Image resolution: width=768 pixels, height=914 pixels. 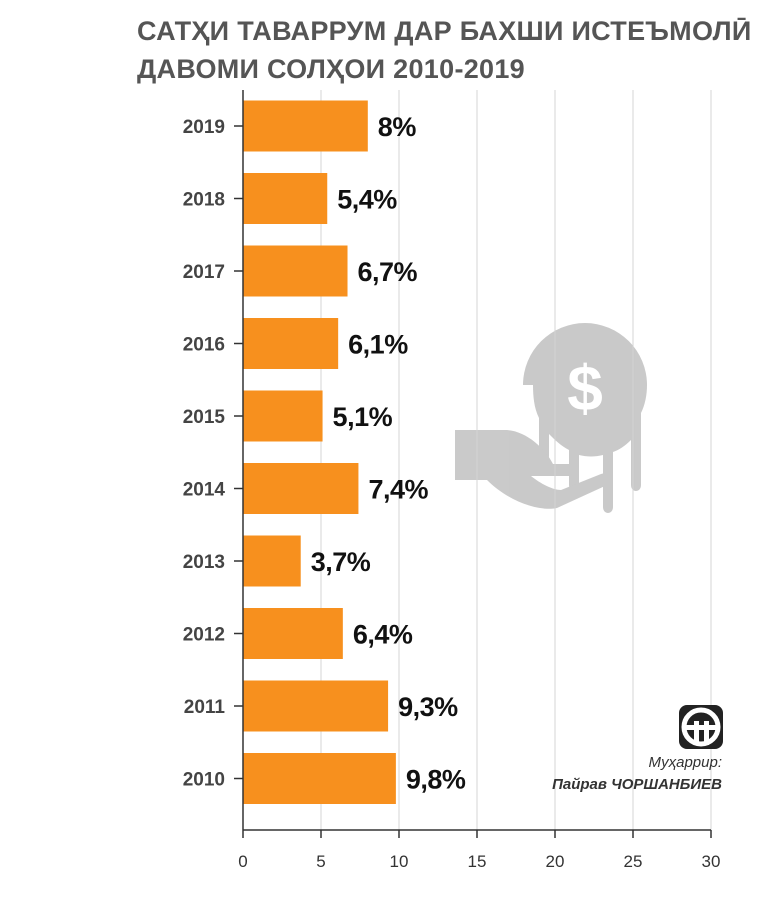 What do you see at coordinates (204, 272) in the screenshot?
I see `category-label: 2017` at bounding box center [204, 272].